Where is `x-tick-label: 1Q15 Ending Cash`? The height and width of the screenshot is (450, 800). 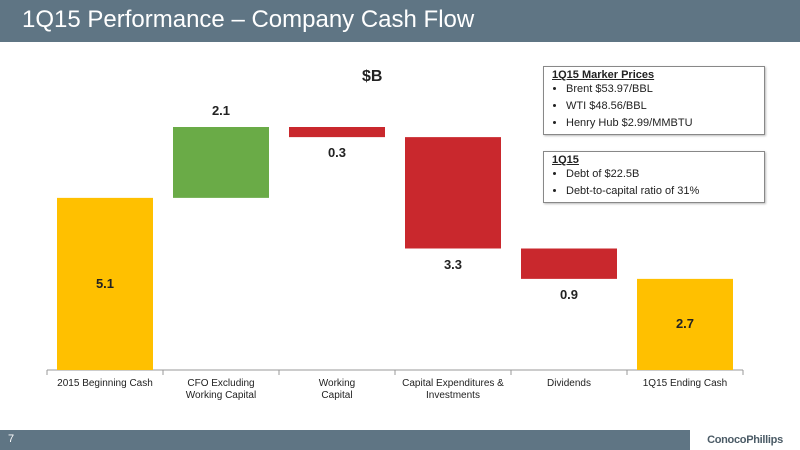 x-tick-label: 1Q15 Ending Cash is located at coordinates (685, 383).